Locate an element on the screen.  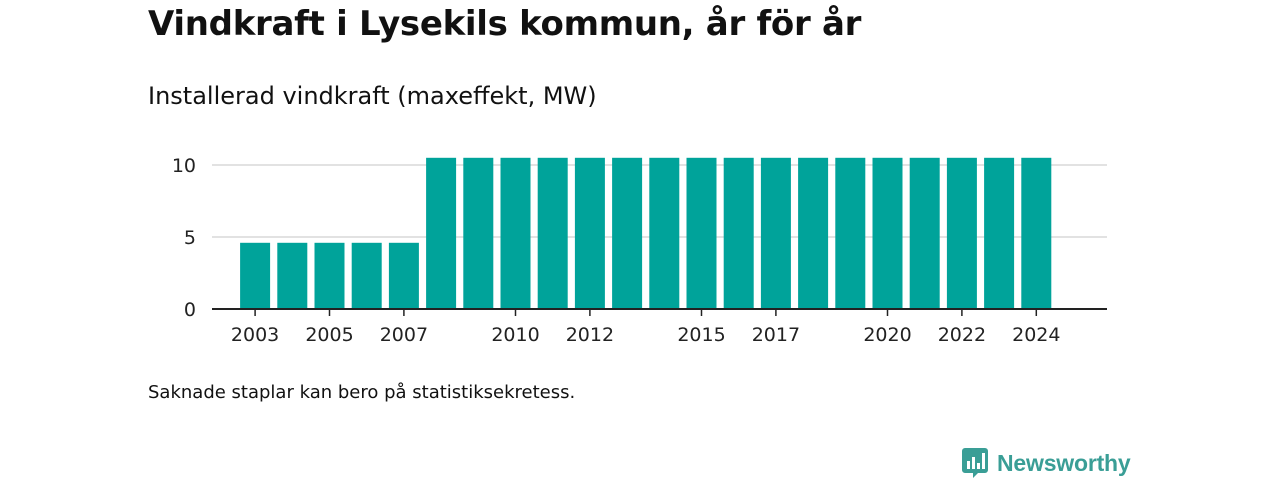
y-axis: 0 5 10 is located at coordinates (184, 238).